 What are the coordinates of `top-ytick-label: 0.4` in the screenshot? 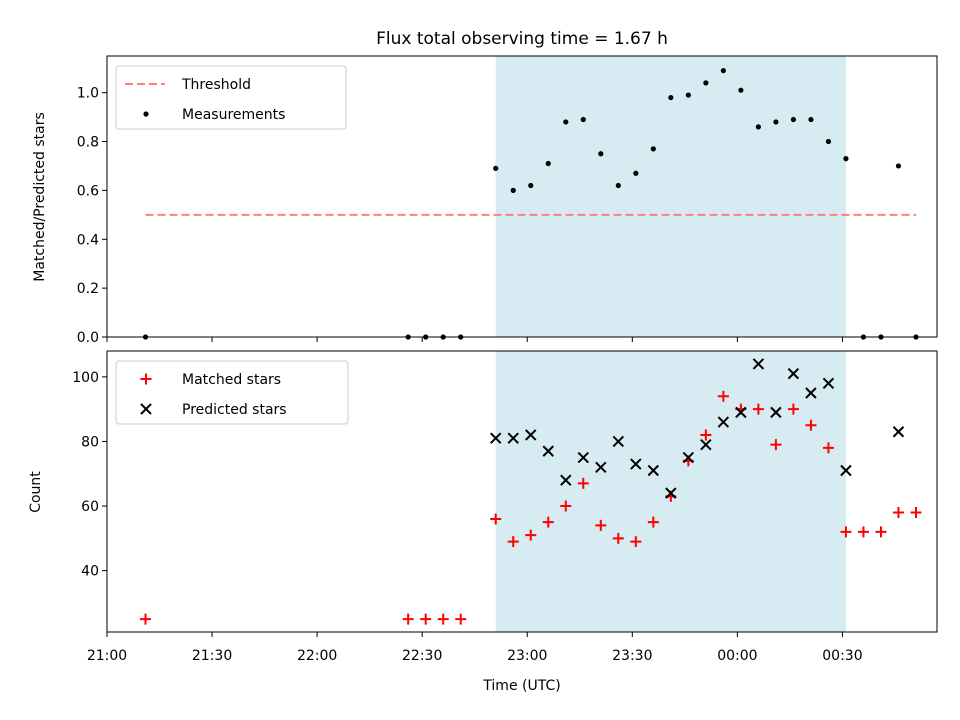 It's located at (88, 240).